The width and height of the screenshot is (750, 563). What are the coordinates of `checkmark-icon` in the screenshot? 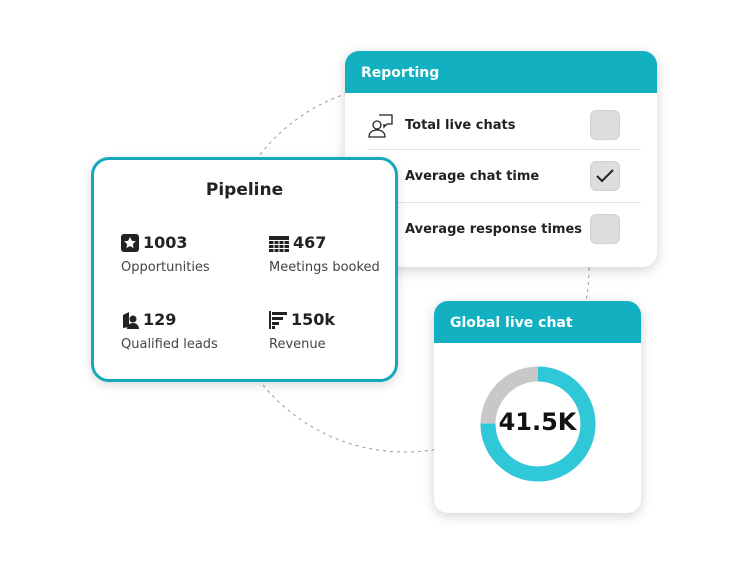 It's located at (605, 176).